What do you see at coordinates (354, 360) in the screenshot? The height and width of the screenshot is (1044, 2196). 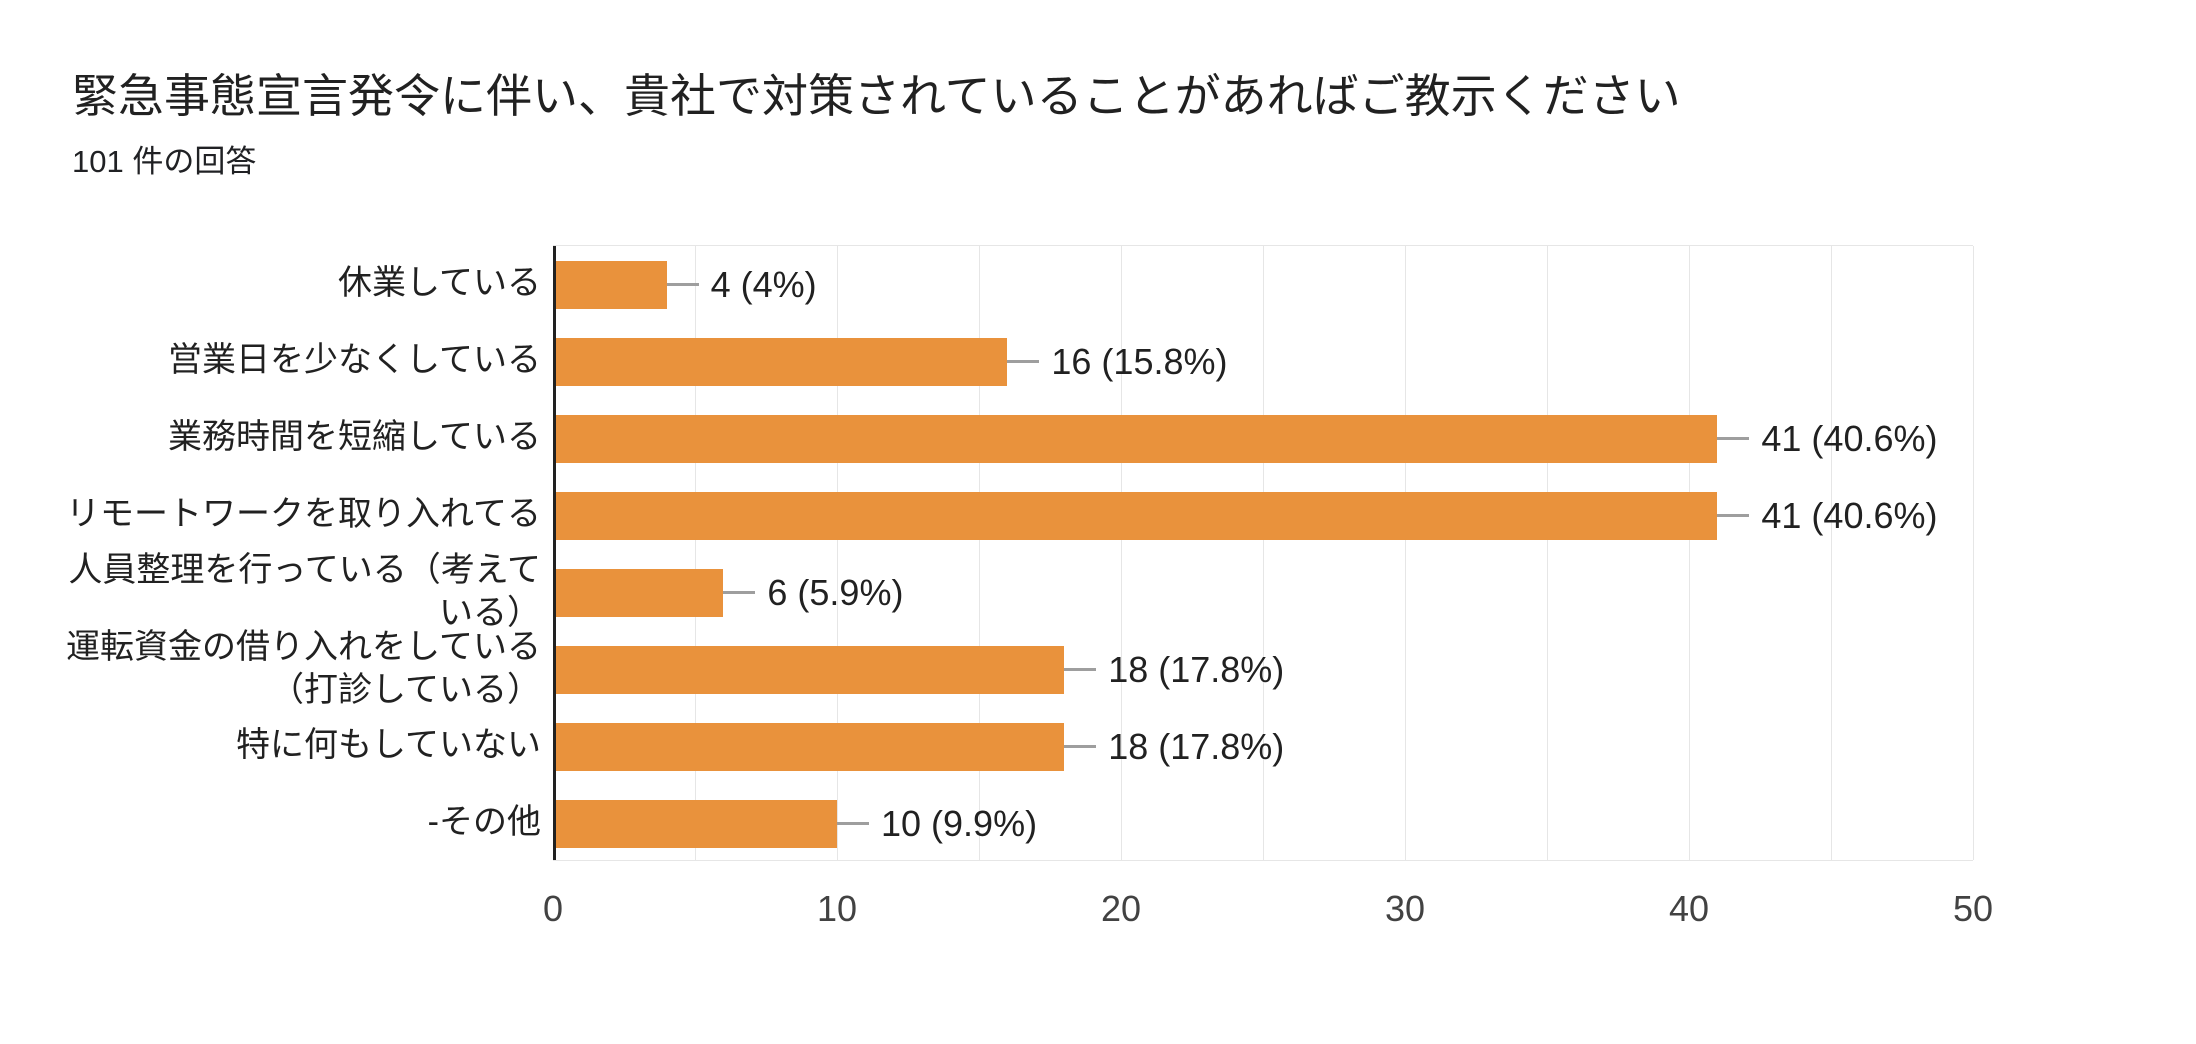 I see `category-label: 営業日を少なくしている` at bounding box center [354, 360].